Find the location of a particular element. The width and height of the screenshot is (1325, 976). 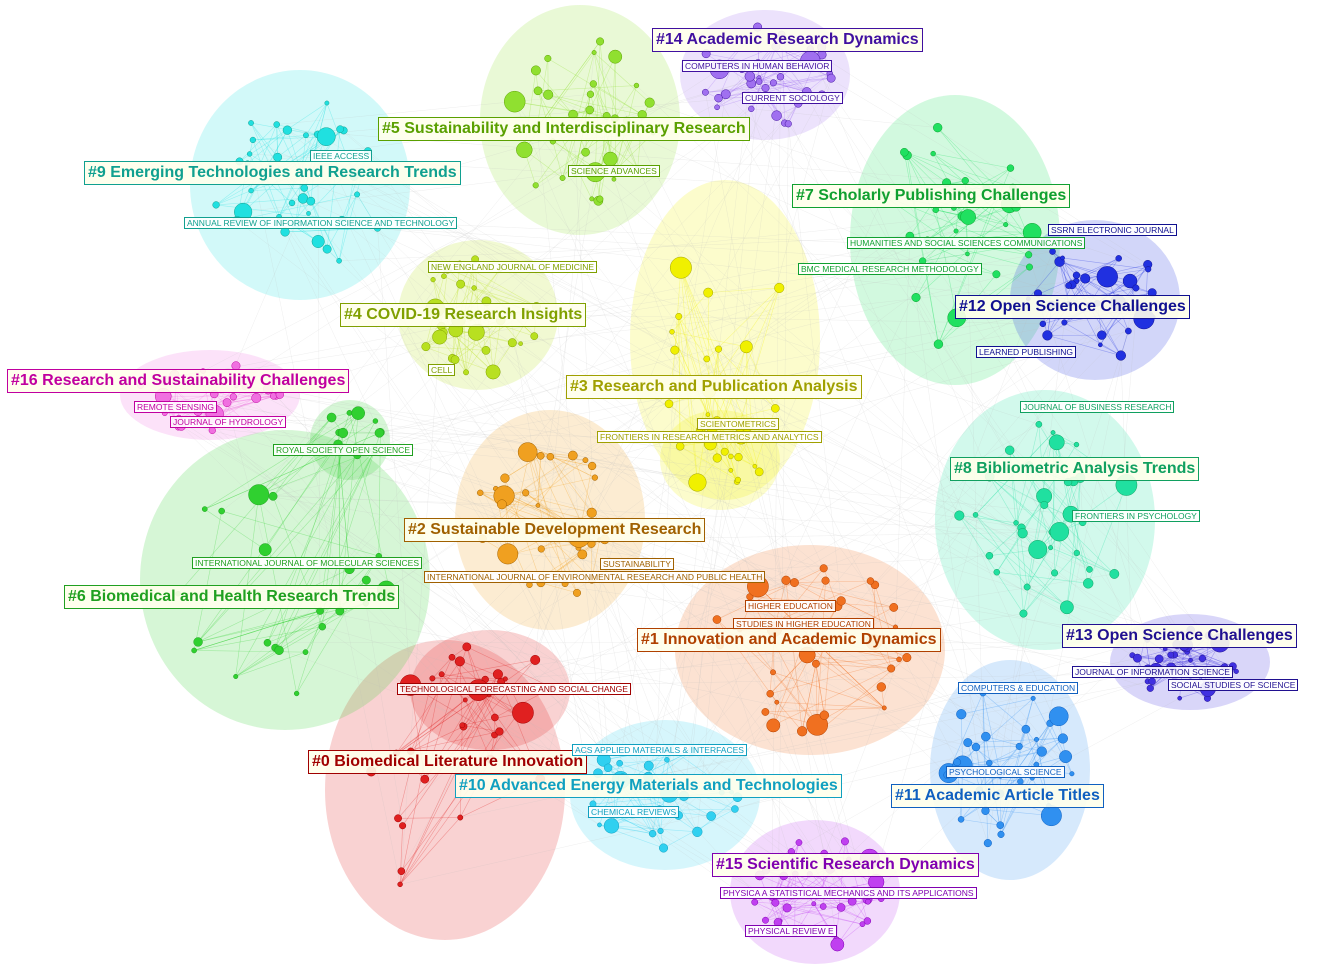

journal-label: COMPUTERS & EDUCATION is located at coordinates (1018, 688).